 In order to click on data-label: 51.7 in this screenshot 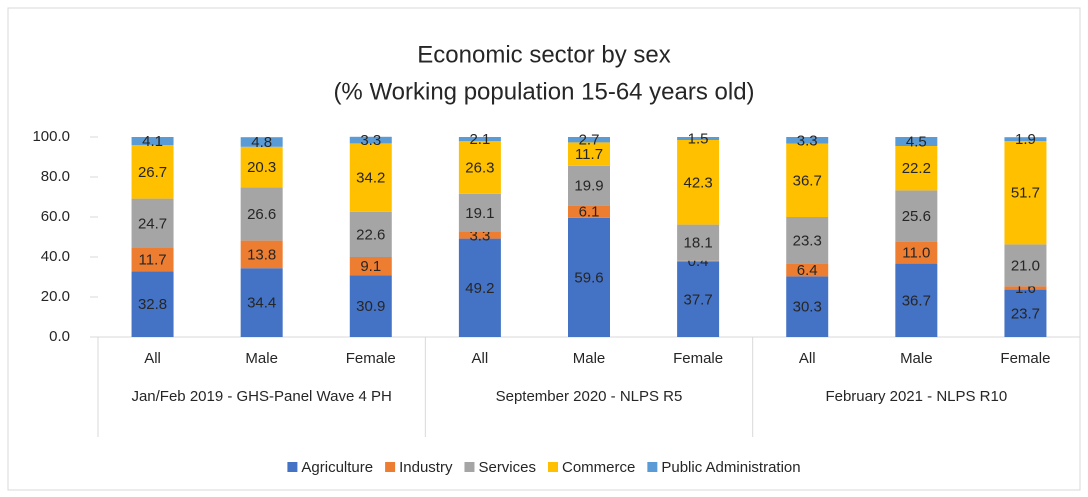, I will do `click(1025, 193)`.